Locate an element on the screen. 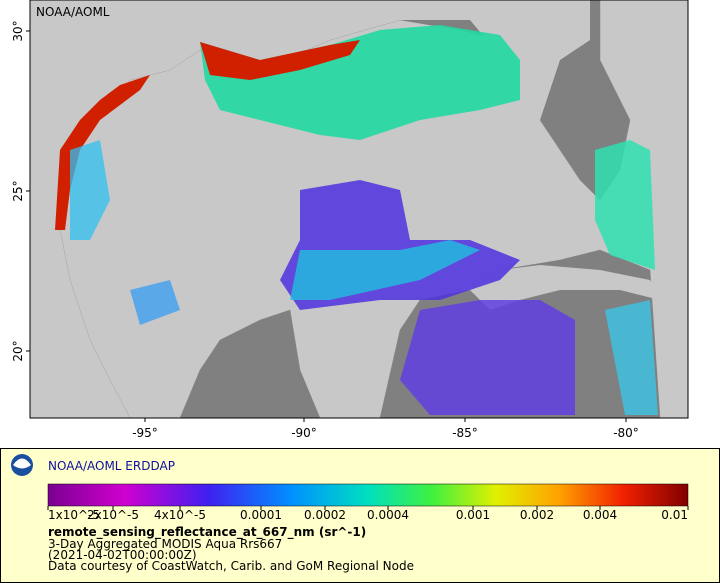  lon-tick-label: -85° is located at coordinates (465, 433).